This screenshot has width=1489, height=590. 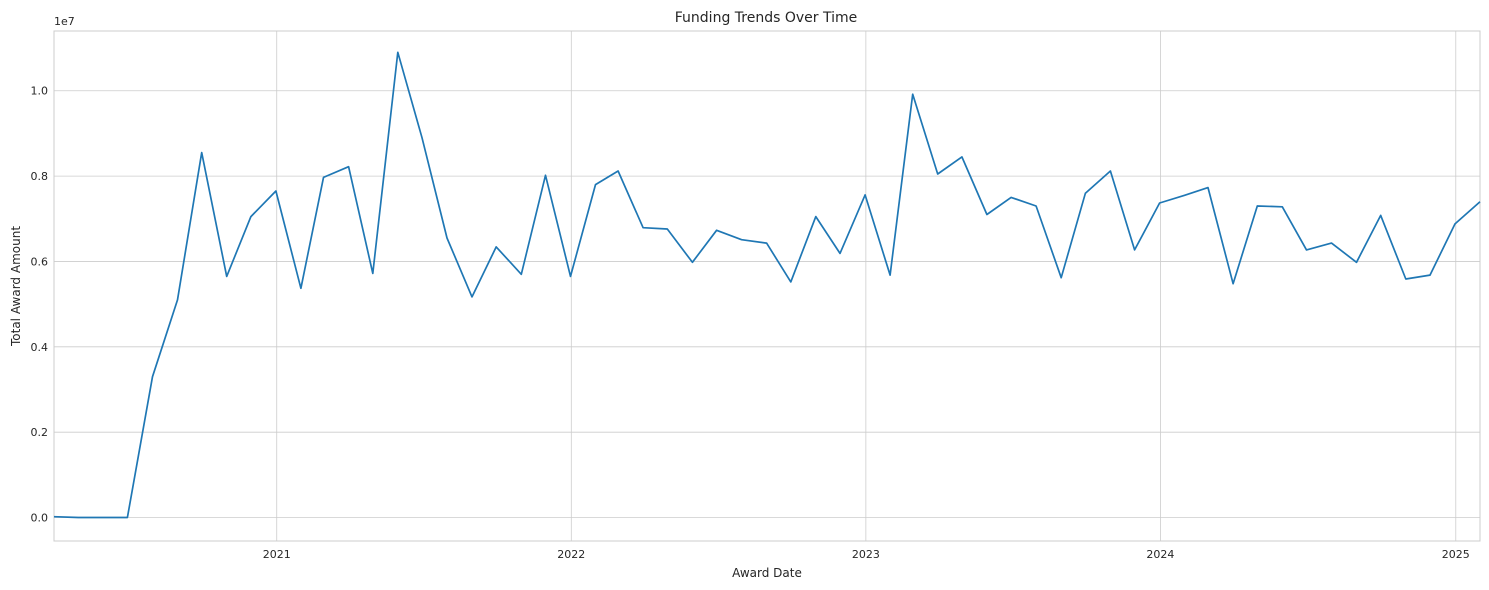 What do you see at coordinates (40, 176) in the screenshot?
I see `y-tick-label: 0.8` at bounding box center [40, 176].